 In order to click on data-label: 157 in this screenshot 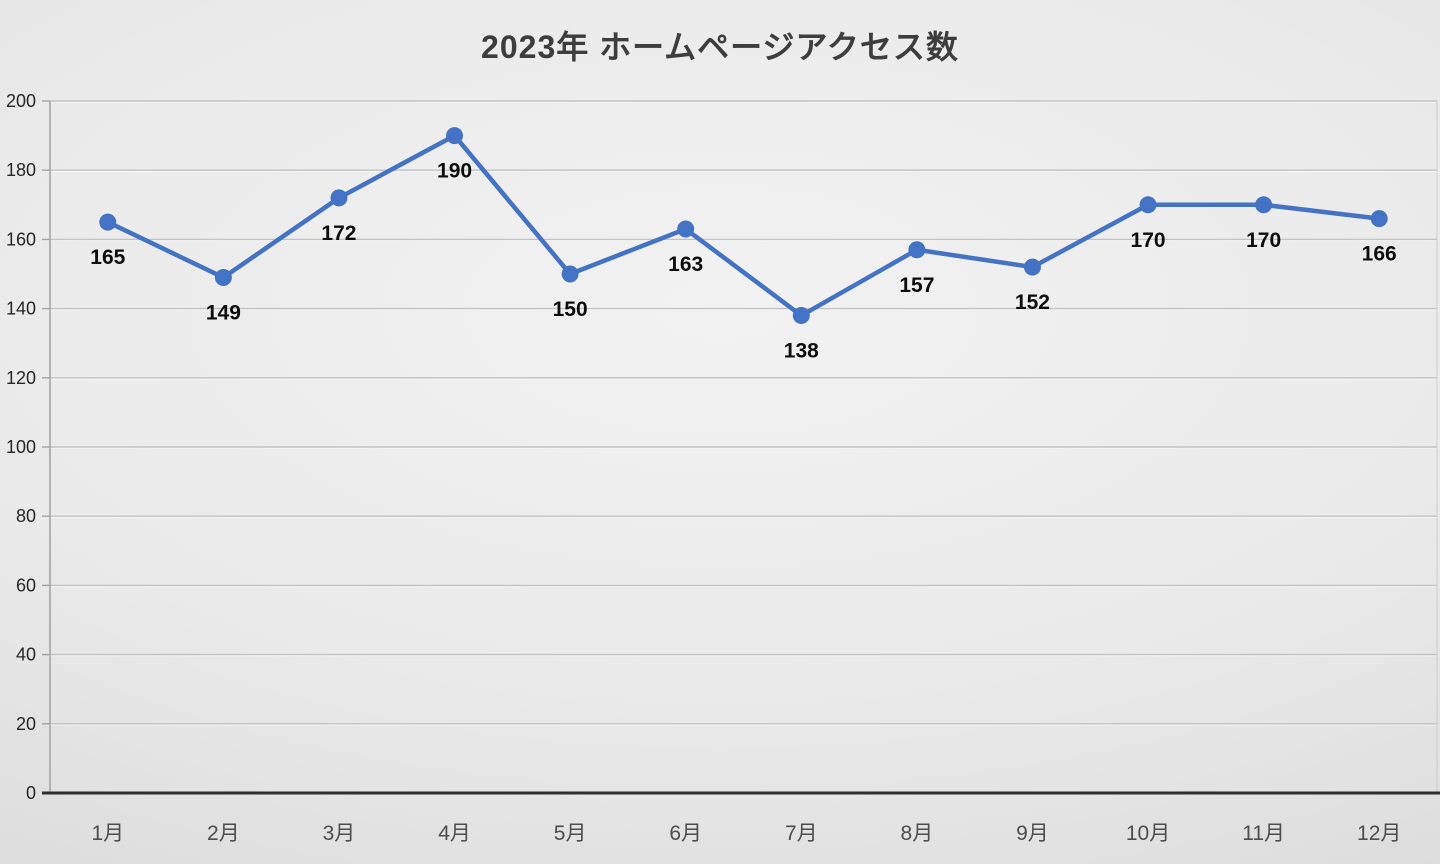, I will do `click(916, 285)`.